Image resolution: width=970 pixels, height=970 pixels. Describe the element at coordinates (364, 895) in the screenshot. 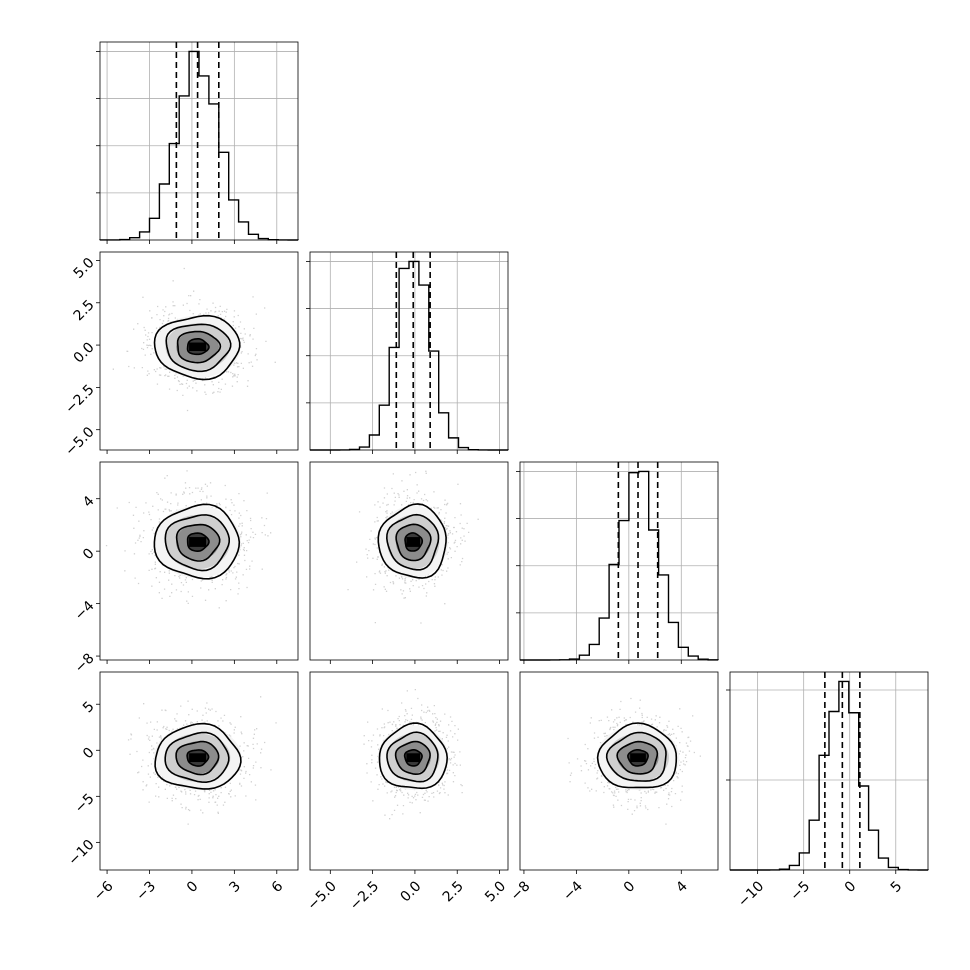

I see `x-tick-label: −2.5` at that location.